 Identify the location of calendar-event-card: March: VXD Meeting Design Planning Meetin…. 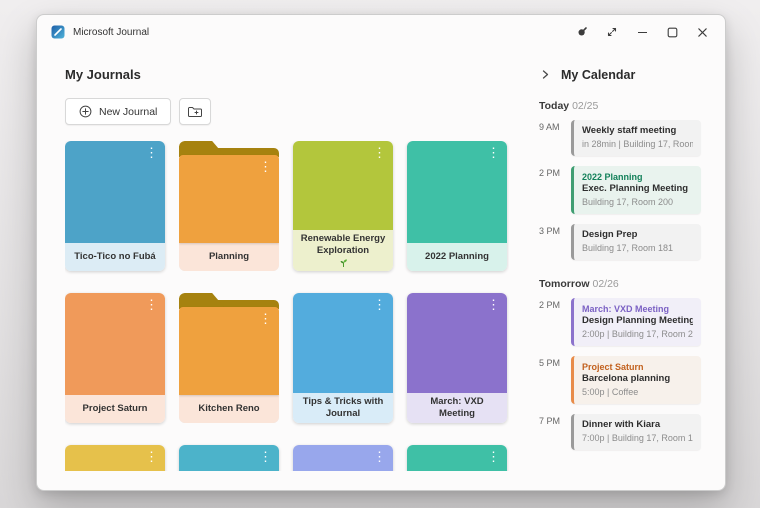
(636, 322).